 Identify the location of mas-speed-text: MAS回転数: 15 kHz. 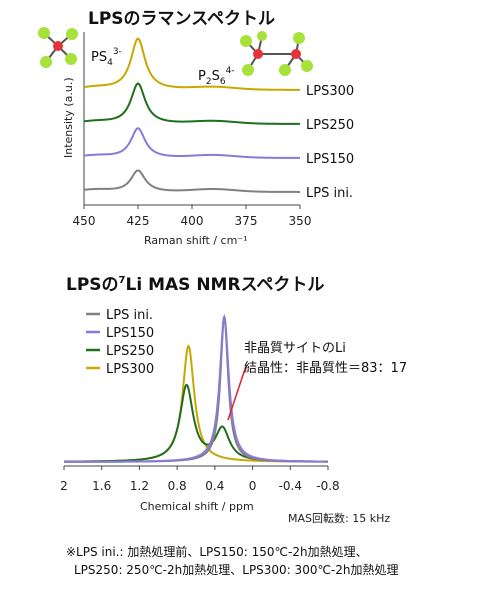
(339, 518).